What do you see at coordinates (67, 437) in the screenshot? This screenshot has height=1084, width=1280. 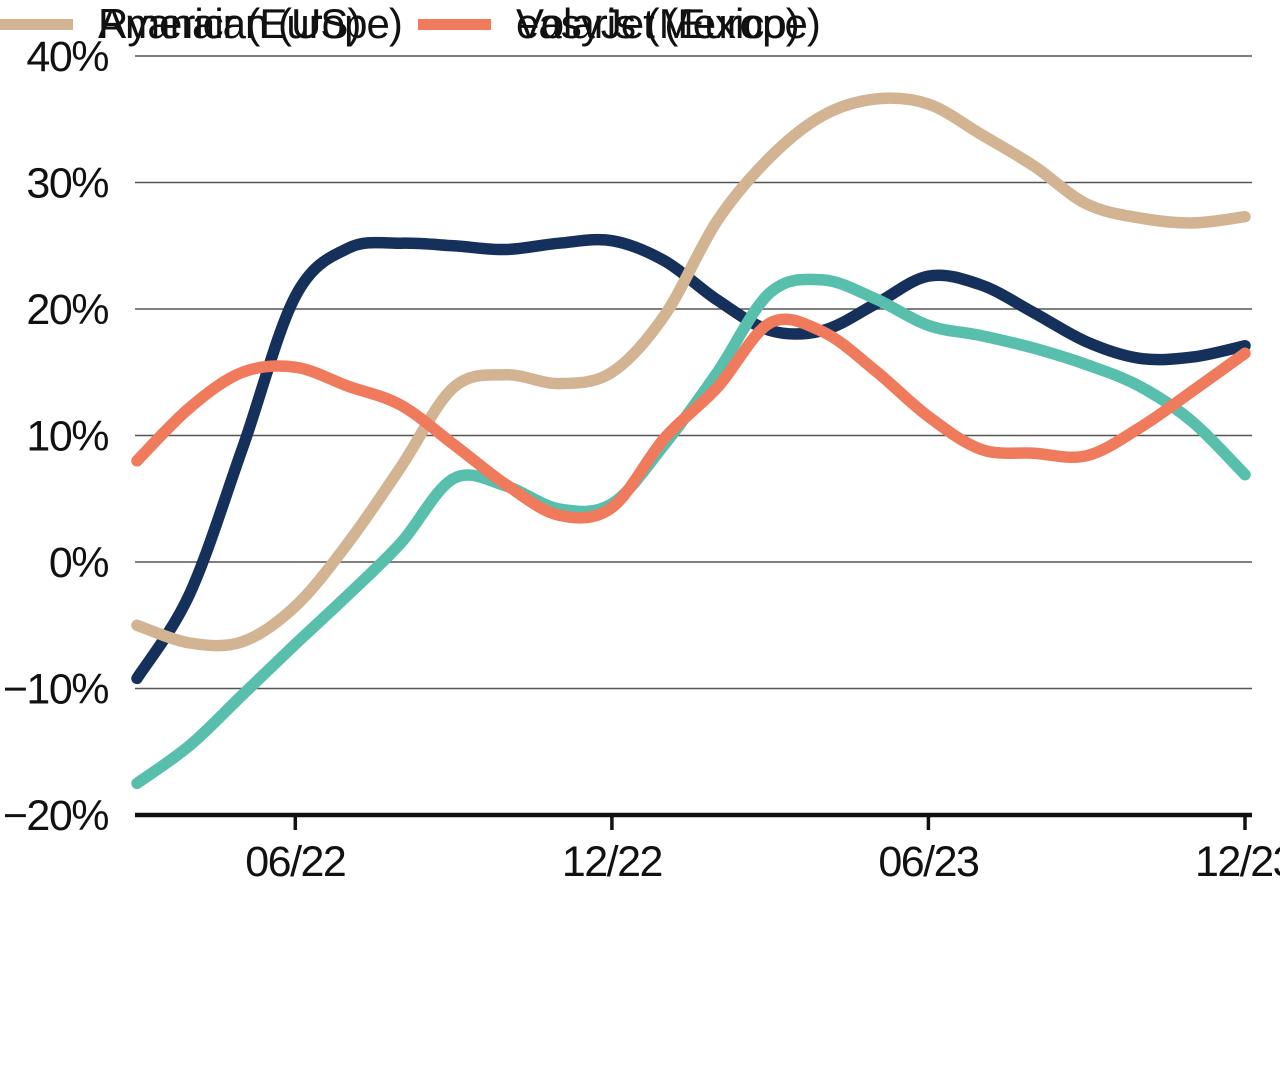 I see `y-axis-label-10: 10%` at bounding box center [67, 437].